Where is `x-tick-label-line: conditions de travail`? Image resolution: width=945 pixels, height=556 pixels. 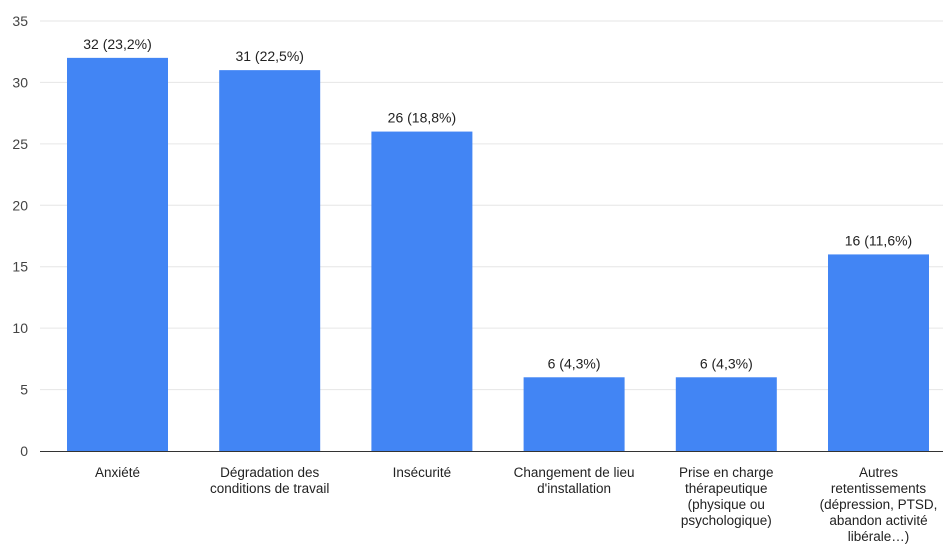 x-tick-label-line: conditions de travail is located at coordinates (269, 488).